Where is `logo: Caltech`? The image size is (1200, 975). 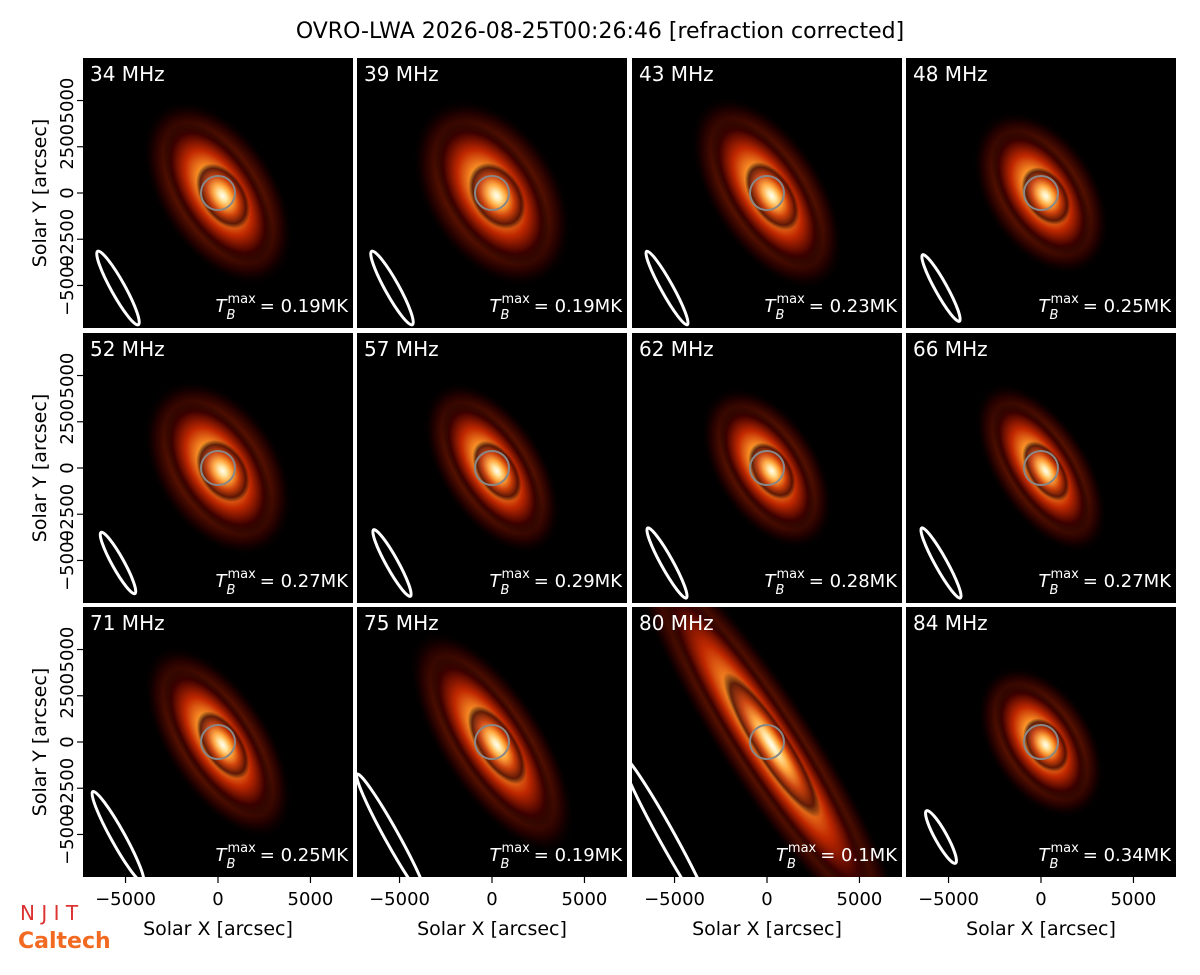
logo: Caltech is located at coordinates (64, 941).